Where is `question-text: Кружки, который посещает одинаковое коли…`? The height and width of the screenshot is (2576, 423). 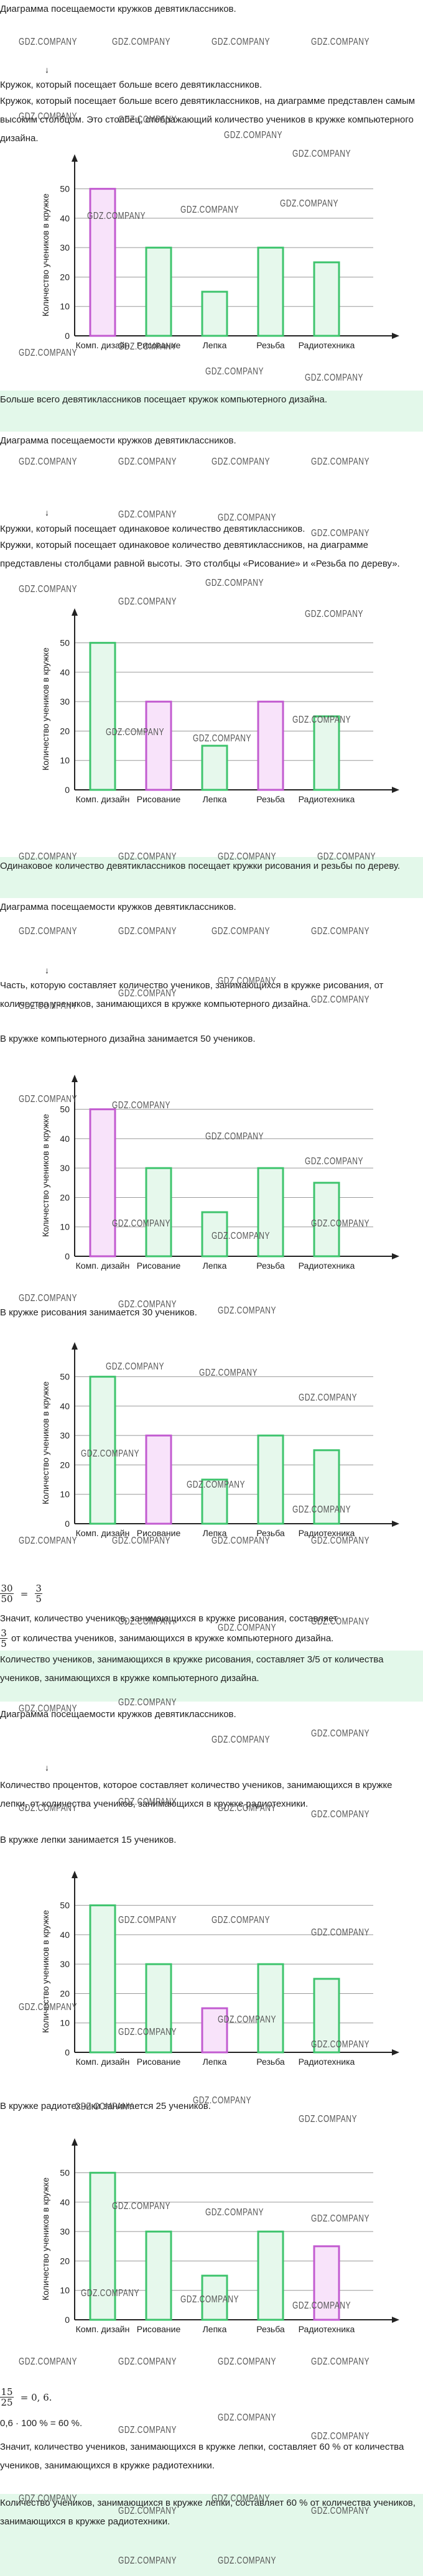
question-text: Кружки, который посещает одинаковое коли… is located at coordinates (152, 529).